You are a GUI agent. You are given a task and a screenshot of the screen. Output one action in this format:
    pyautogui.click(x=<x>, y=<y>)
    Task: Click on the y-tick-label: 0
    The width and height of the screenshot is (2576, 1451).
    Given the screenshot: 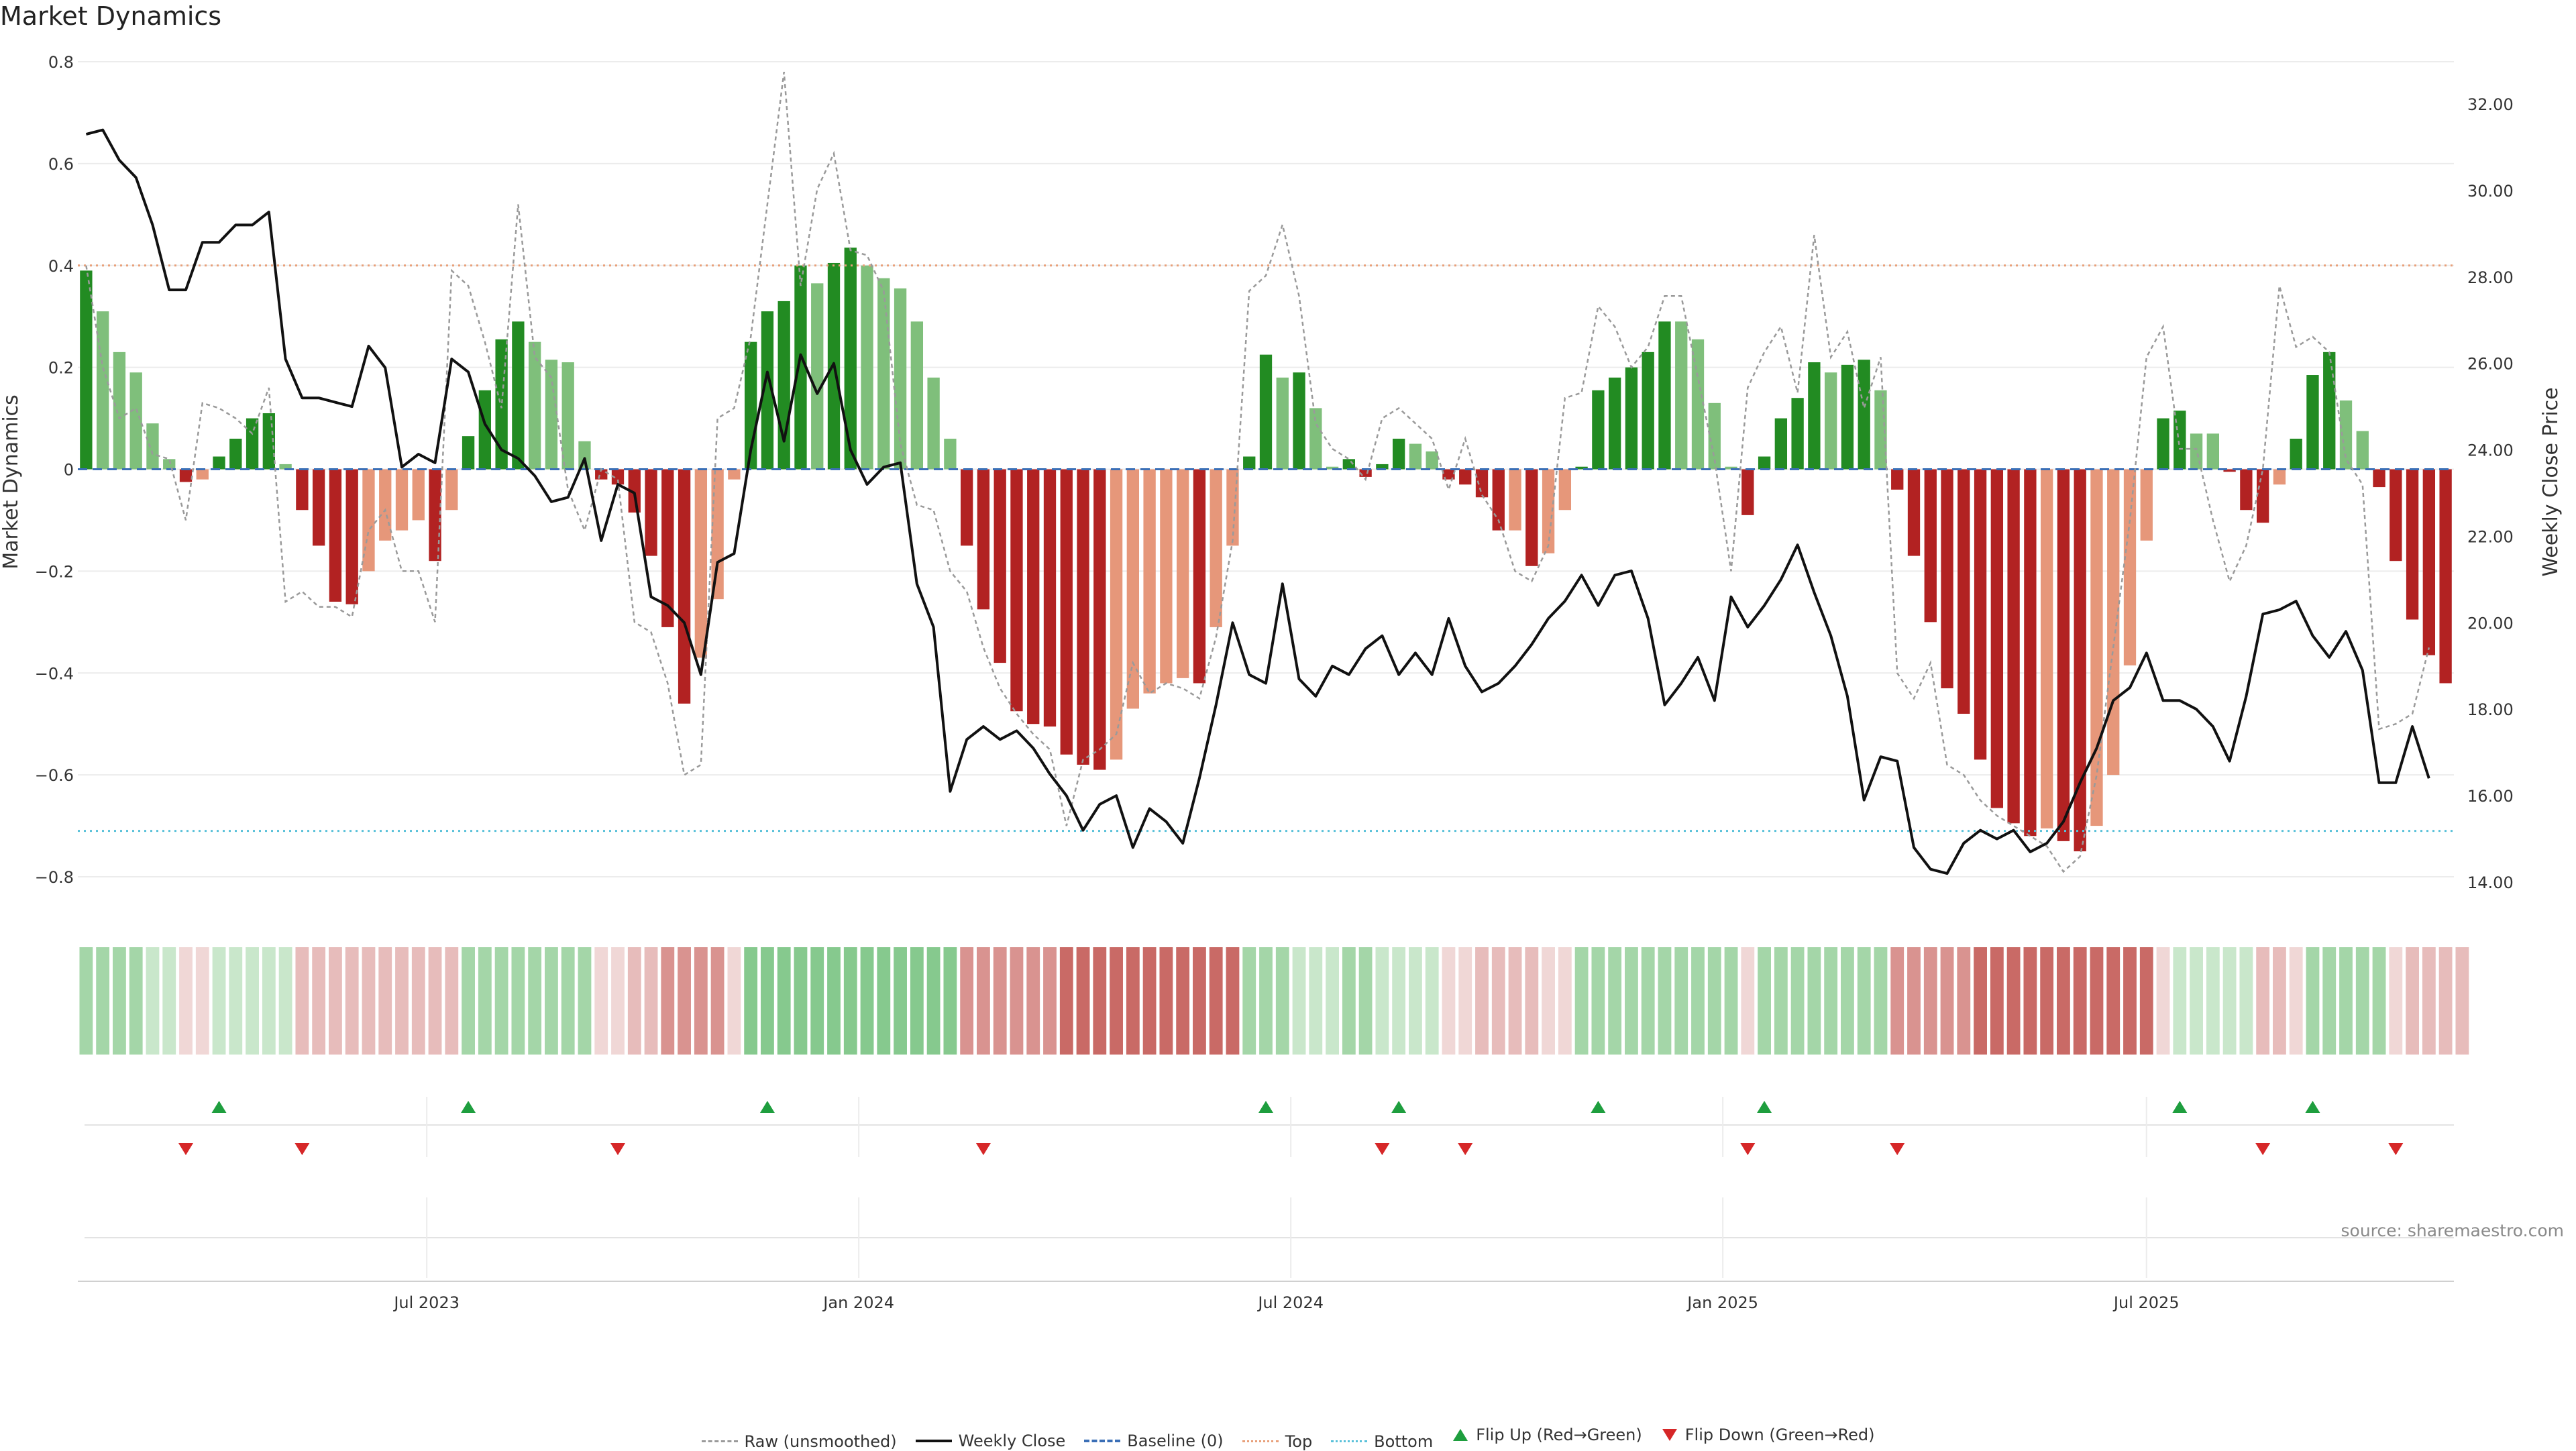 What is the action you would take?
    pyautogui.click(x=69, y=470)
    